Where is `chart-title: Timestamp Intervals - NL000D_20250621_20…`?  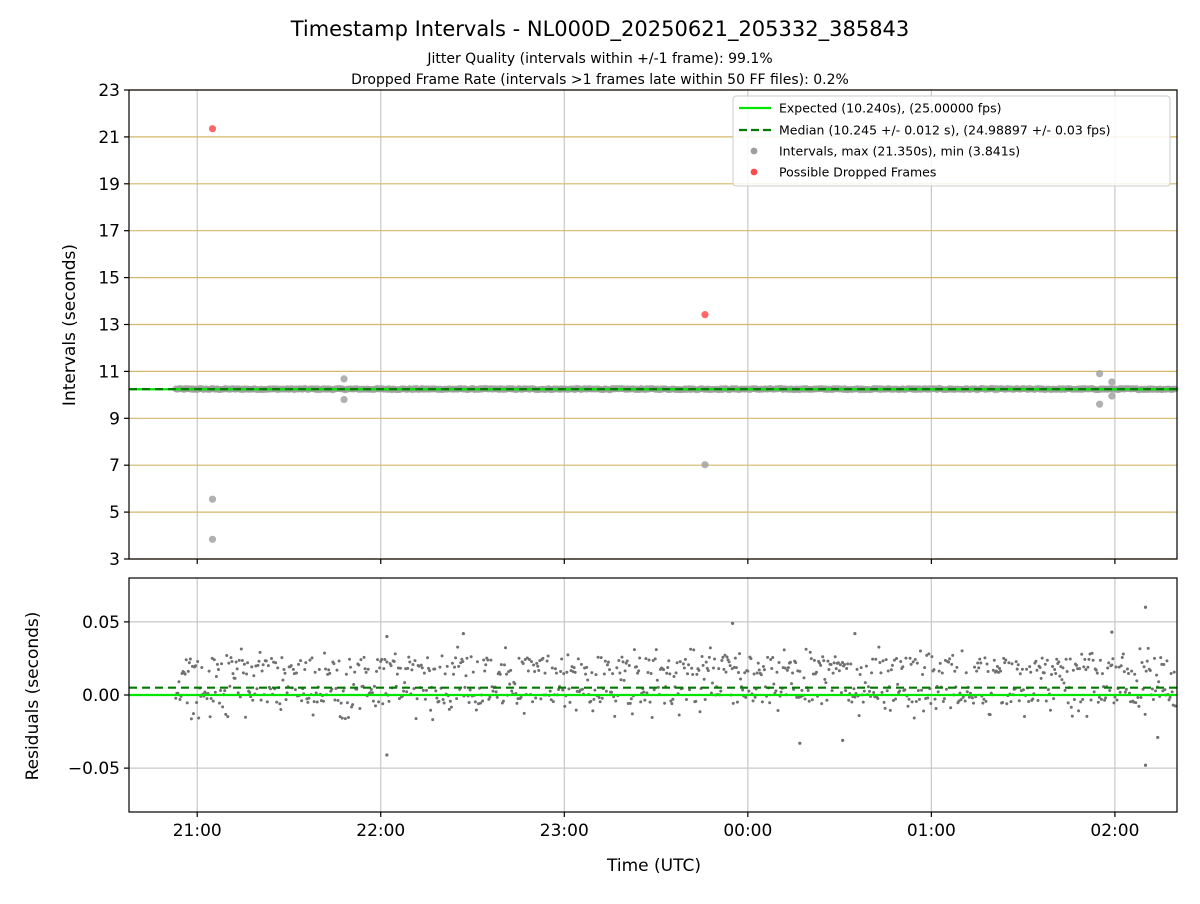 chart-title: Timestamp Intervals - NL000D_20250621_20… is located at coordinates (600, 29).